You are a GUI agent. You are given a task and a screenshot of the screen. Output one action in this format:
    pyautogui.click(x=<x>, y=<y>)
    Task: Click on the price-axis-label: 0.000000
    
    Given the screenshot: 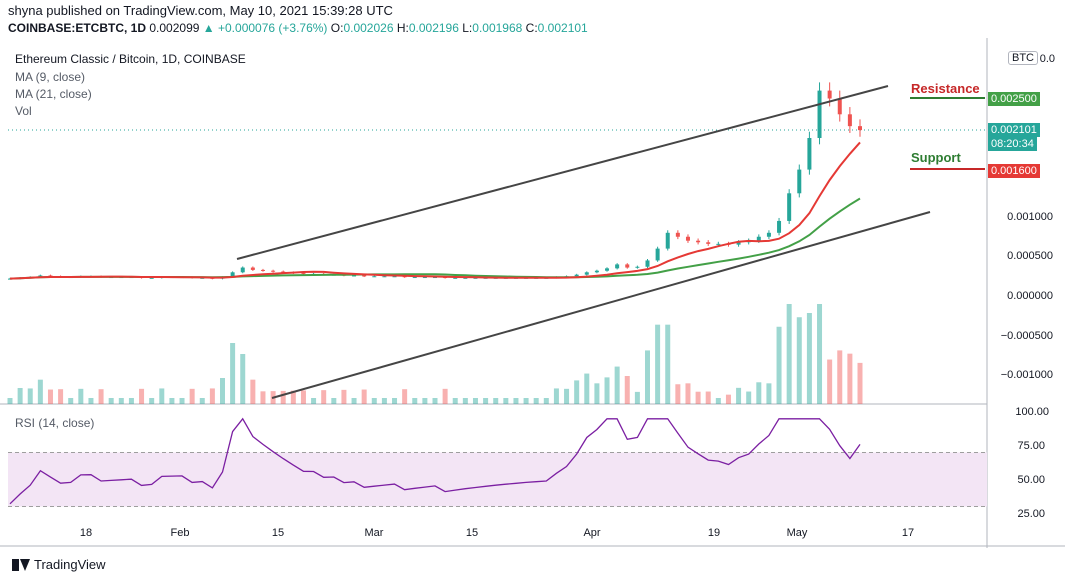 What is the action you would take?
    pyautogui.click(x=1030, y=296)
    